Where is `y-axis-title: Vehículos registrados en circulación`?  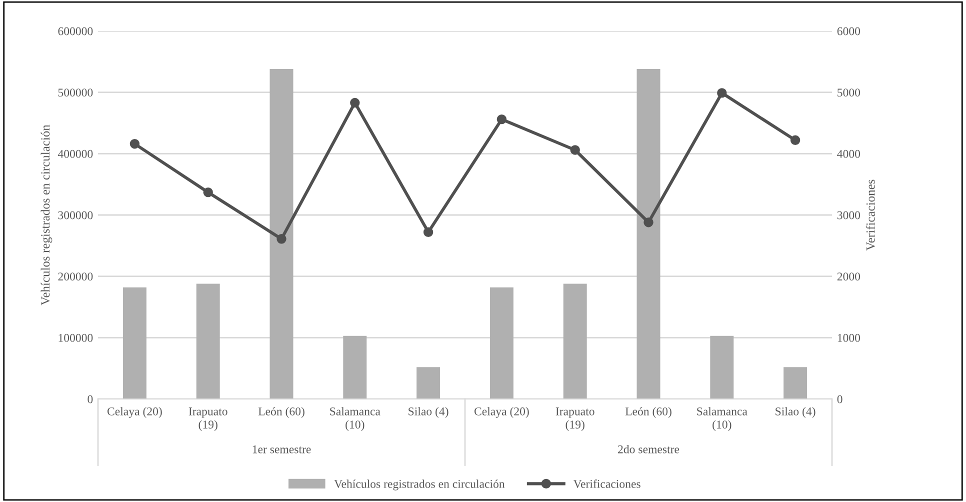 y-axis-title: Vehículos registrados en circulación is located at coordinates (46, 215).